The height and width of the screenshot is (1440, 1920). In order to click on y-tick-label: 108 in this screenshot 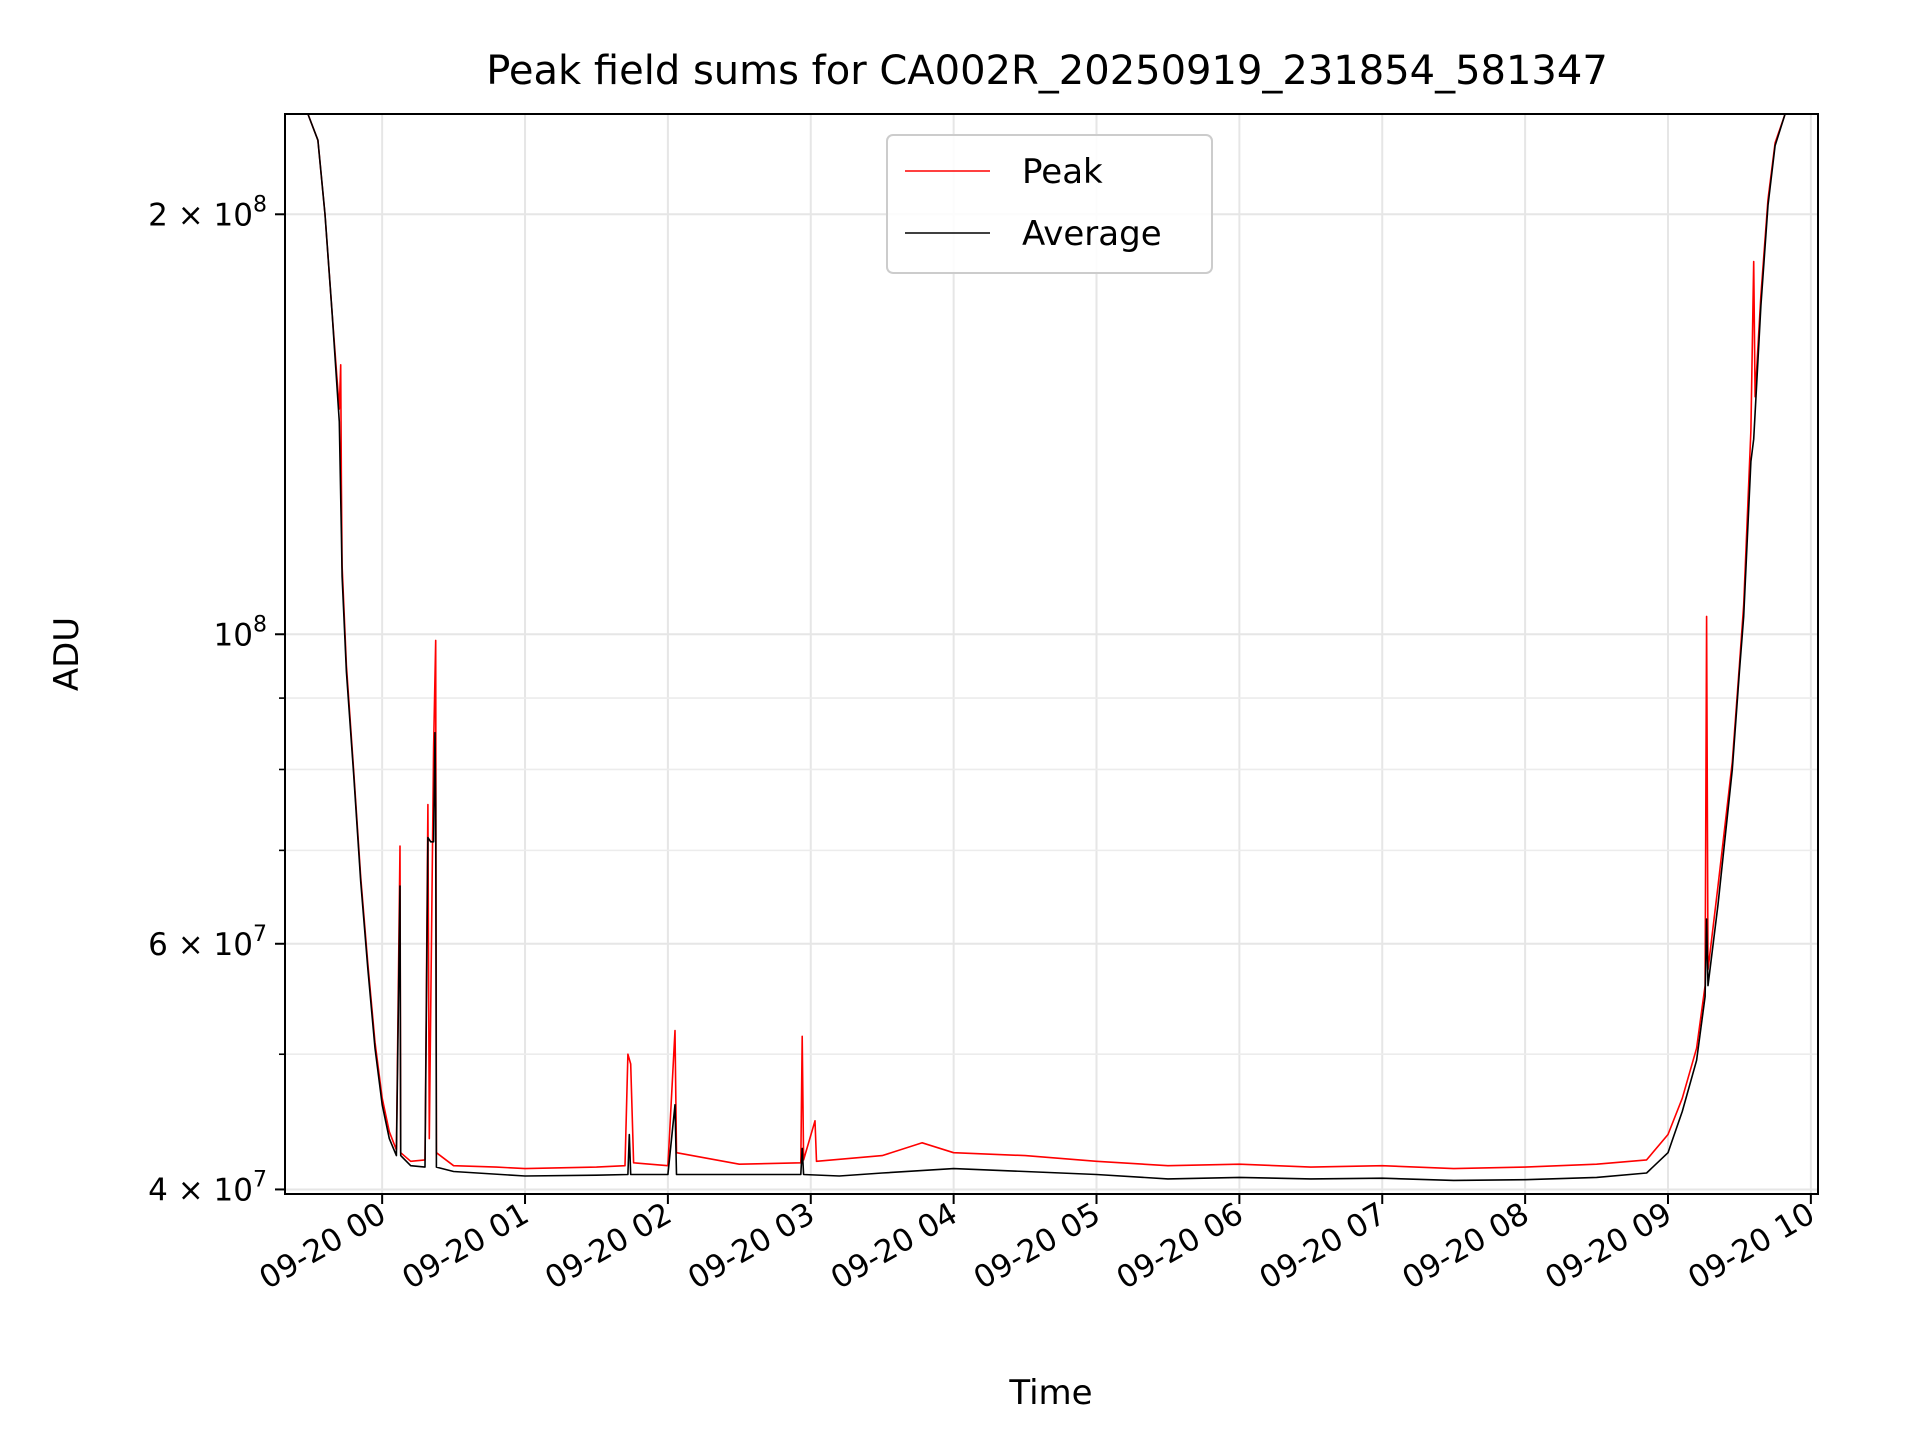, I will do `click(240, 632)`.